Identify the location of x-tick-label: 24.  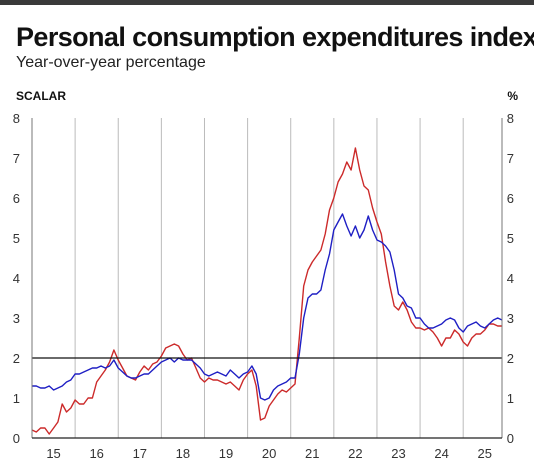
(441, 453).